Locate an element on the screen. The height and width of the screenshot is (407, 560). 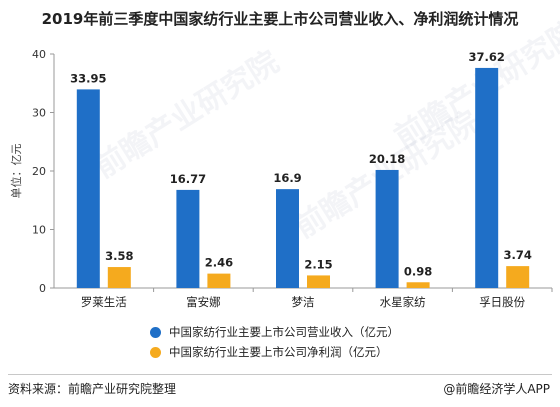
source-note: 资料来源：前瞻产业研究院整理 is located at coordinates (92, 389).